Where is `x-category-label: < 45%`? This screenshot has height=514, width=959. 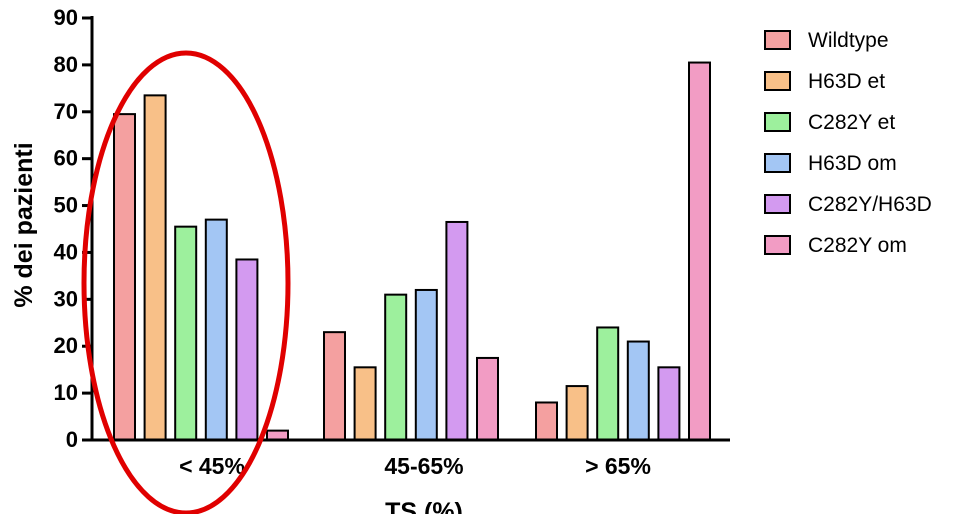 x-category-label: < 45% is located at coordinates (212, 466).